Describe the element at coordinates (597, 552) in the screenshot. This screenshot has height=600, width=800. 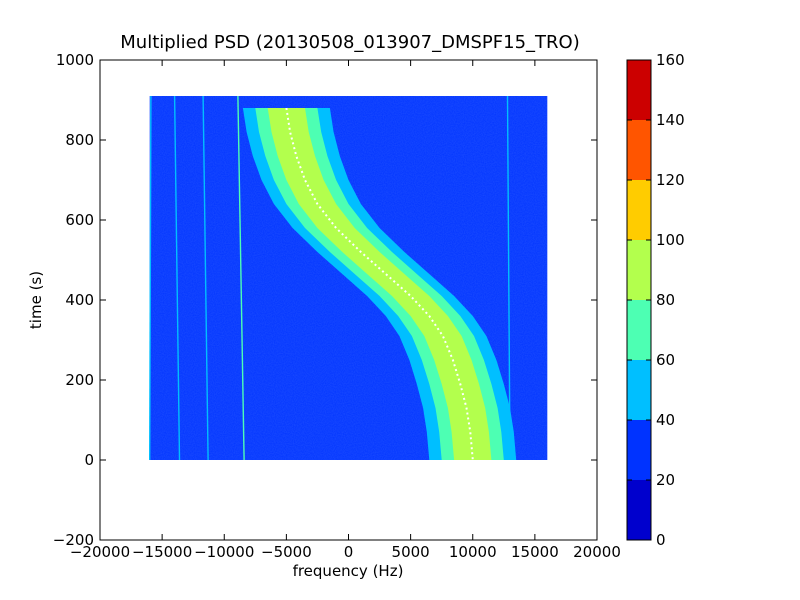
I see `x-tick-label: 20000` at that location.